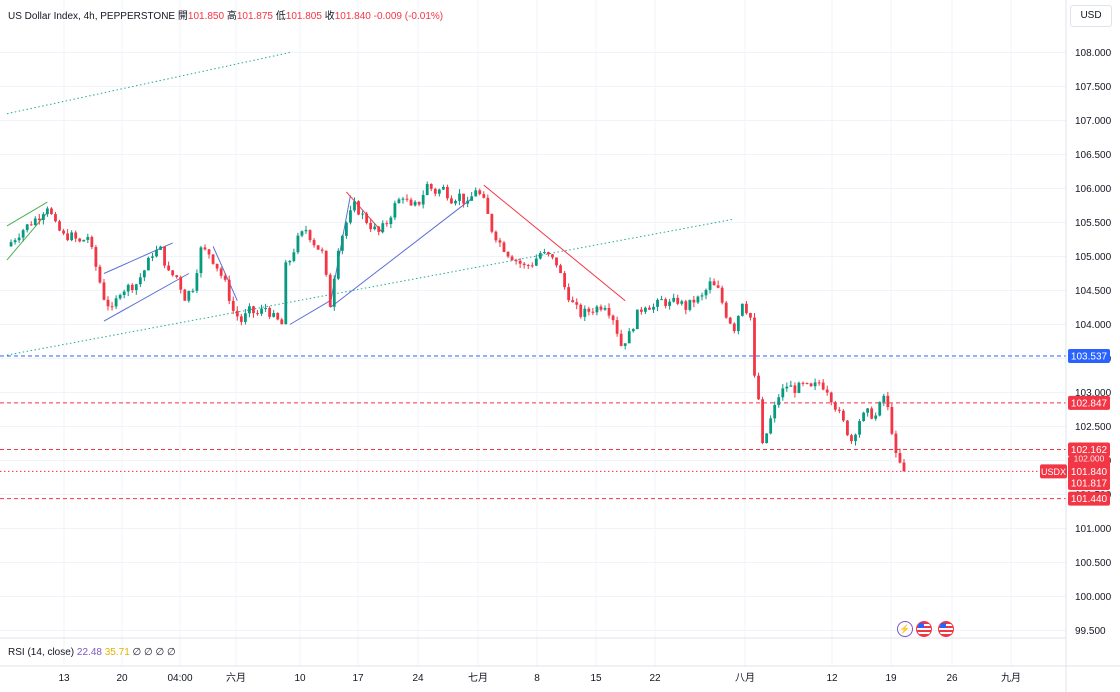 This screenshot has width=1120, height=692. What do you see at coordinates (418, 678) in the screenshot?
I see `x-tick-label: 24` at bounding box center [418, 678].